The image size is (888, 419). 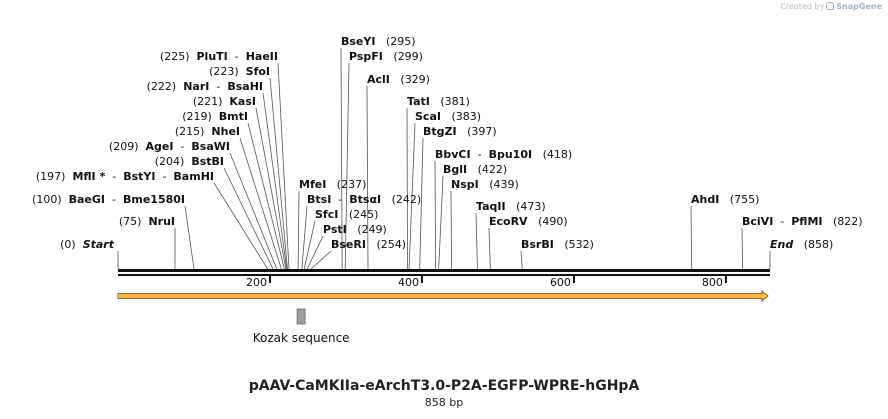 I want to click on enzyme-name: AgeI, so click(x=159, y=146).